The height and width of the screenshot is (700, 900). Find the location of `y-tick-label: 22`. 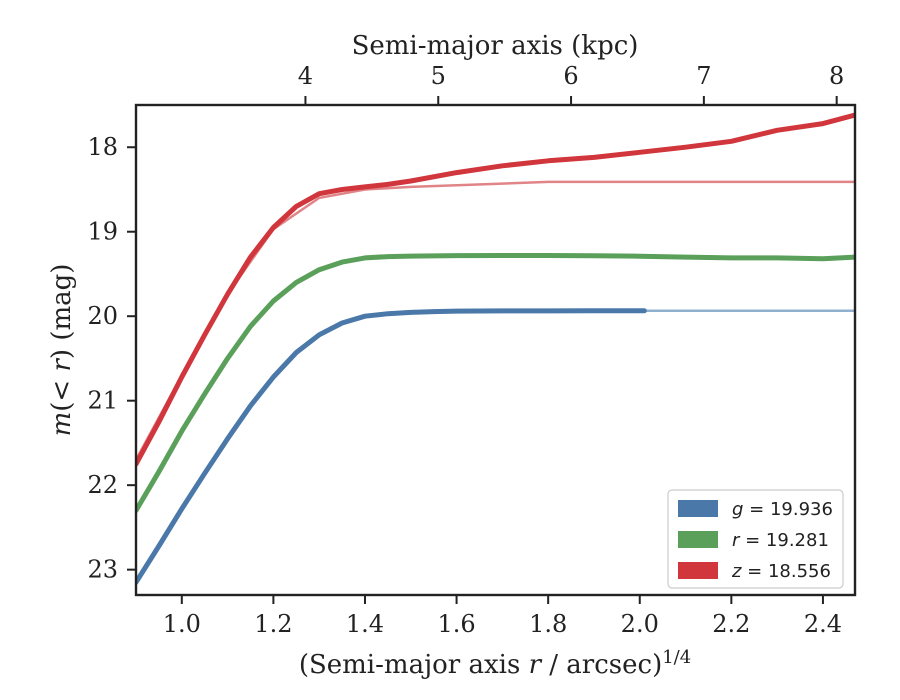

y-tick-label: 22 is located at coordinates (102, 485).